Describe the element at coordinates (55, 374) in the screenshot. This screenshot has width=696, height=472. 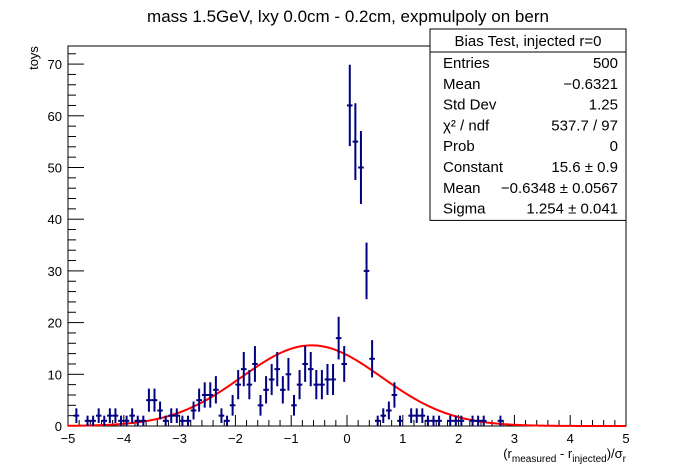
I see `y-tick-label: 10` at that location.